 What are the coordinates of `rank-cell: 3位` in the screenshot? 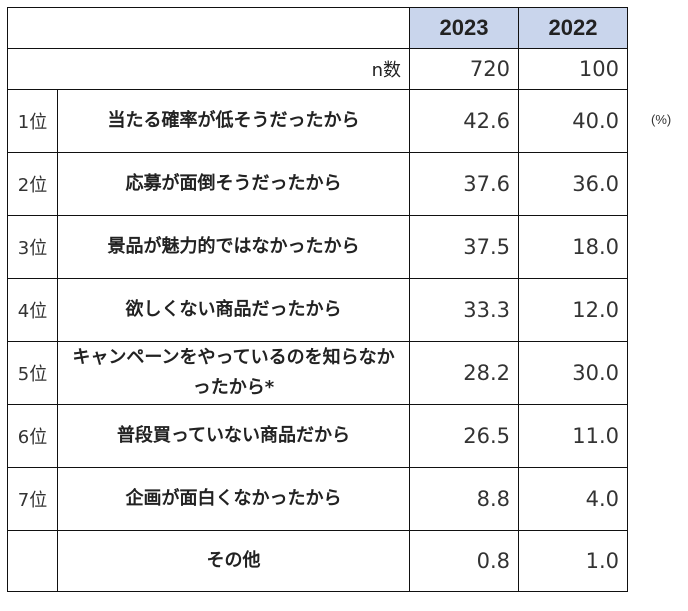 It's located at (32, 247).